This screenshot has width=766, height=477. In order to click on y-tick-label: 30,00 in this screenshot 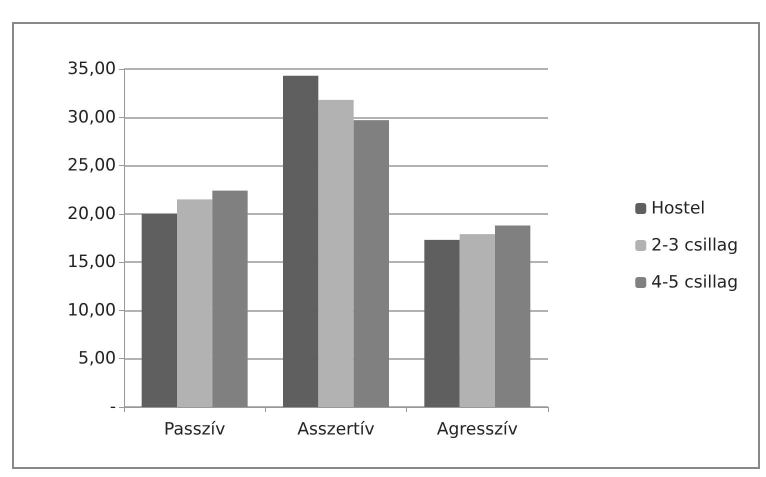, I will do `click(91, 117)`.